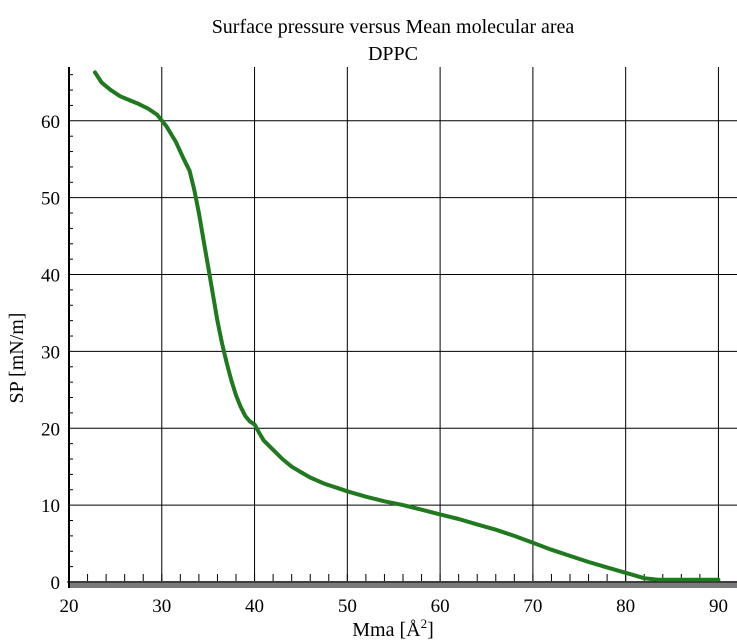 The width and height of the screenshot is (737, 642). Describe the element at coordinates (430, 630) in the screenshot. I see `x-axis-label-end: ]` at that location.